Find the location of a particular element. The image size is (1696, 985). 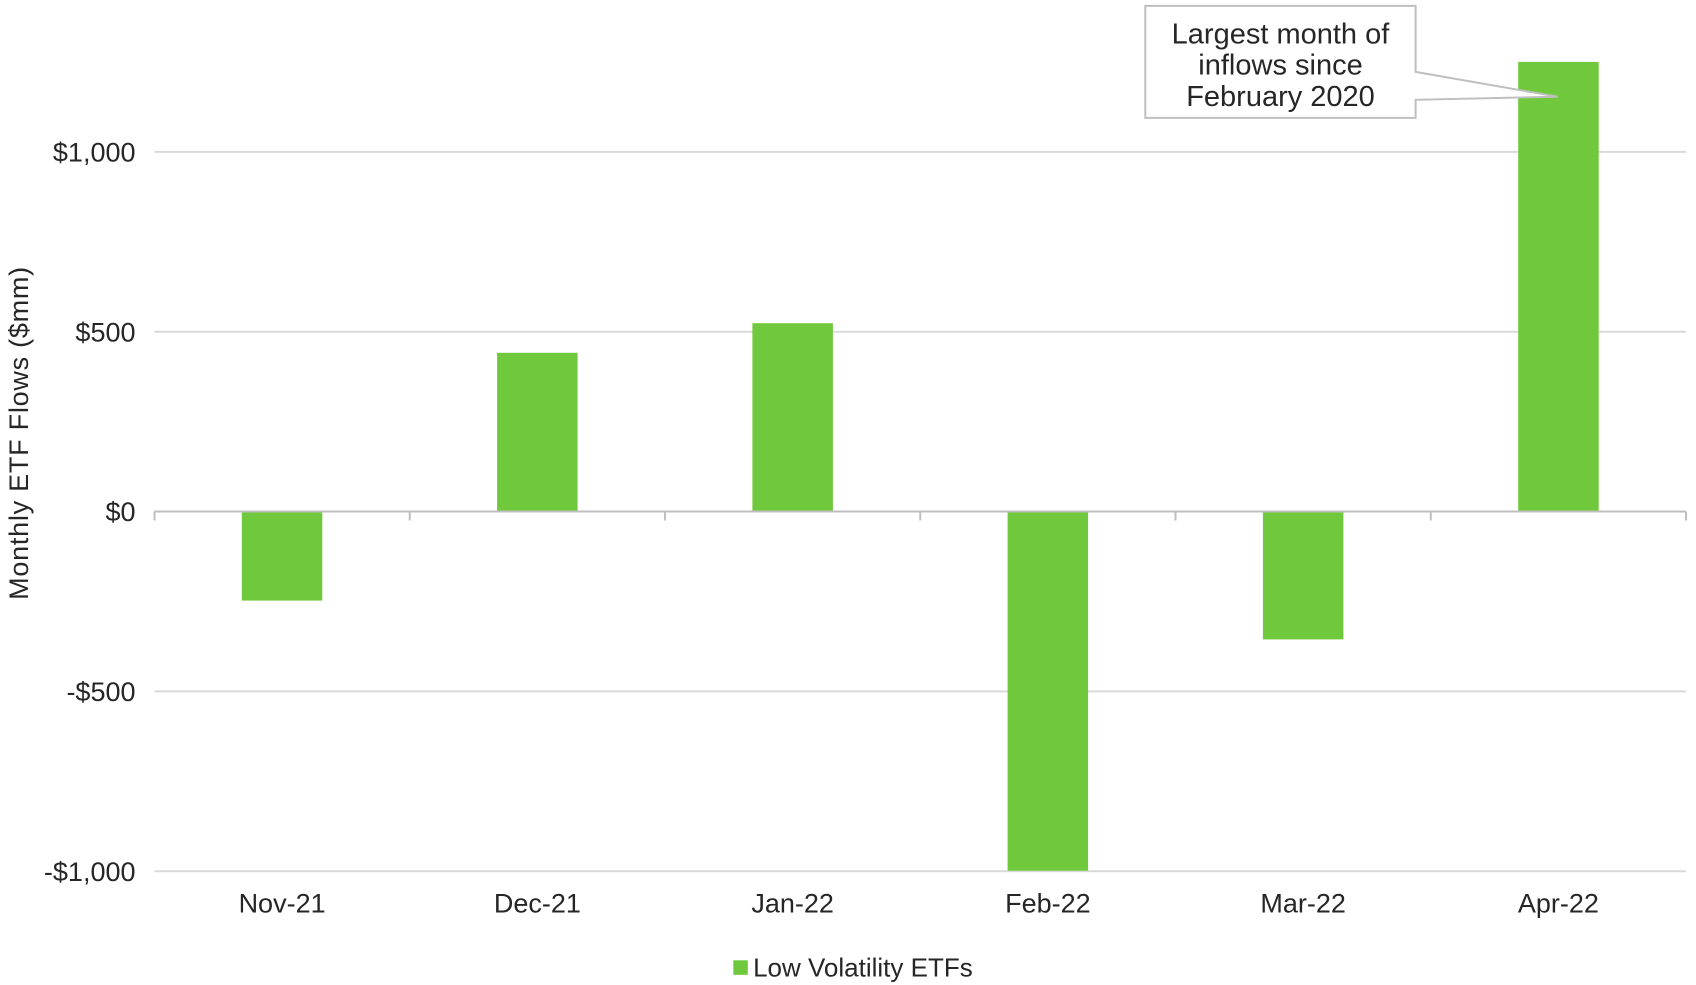

svg-text: $500 is located at coordinates (105, 332).